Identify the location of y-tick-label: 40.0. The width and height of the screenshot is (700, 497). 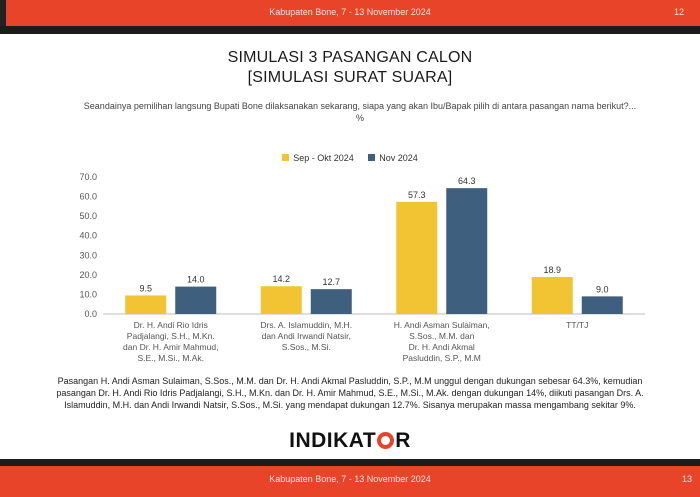
(88, 236).